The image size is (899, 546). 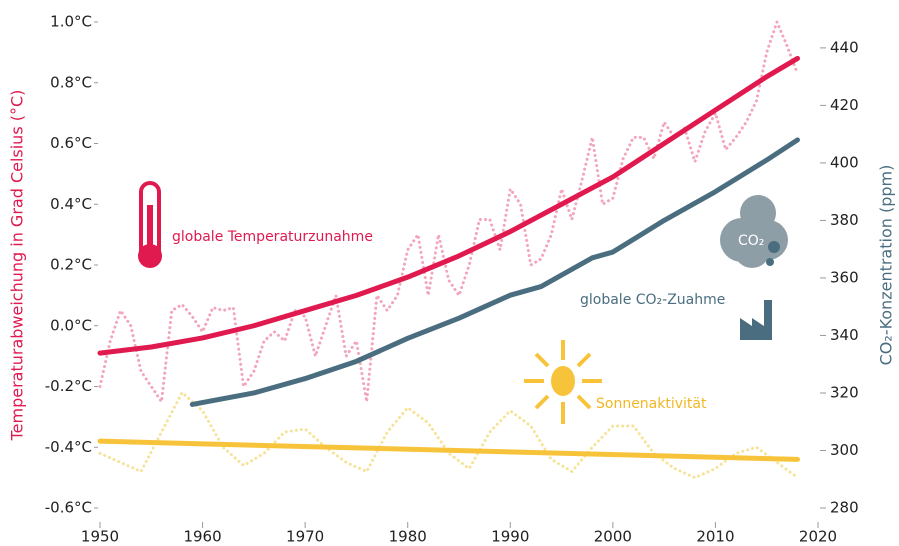 What do you see at coordinates (150, 227) in the screenshot?
I see `thermometer-fill` at bounding box center [150, 227].